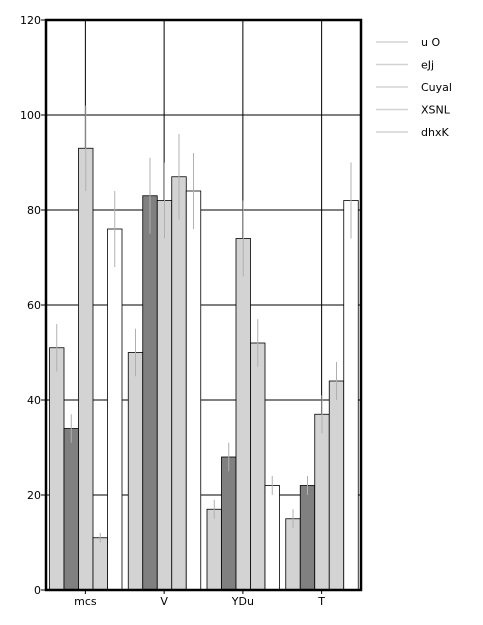 The image size is (483, 625). Describe the element at coordinates (199, 599) in the screenshot. I see `x-axis-ticks: mcs V YDu T` at that location.